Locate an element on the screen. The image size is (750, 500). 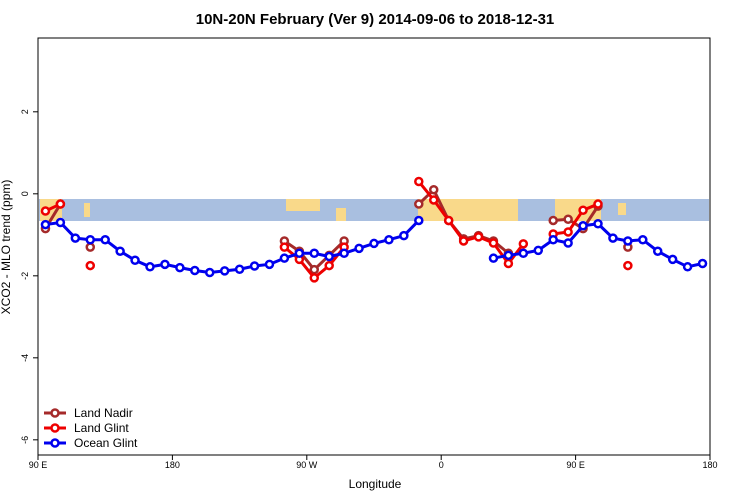
legend-label: Land Nadir is located at coordinates (103, 413).